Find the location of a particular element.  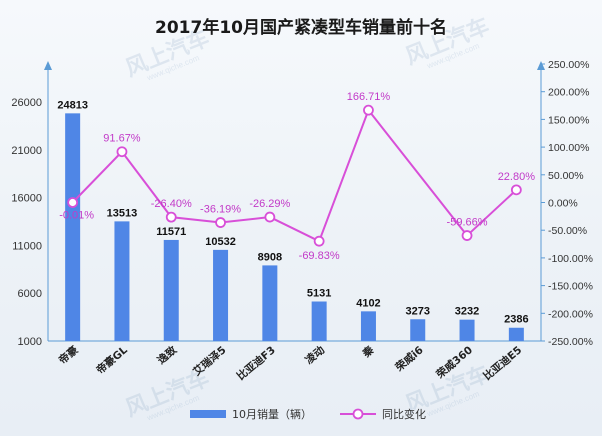

bar-value-label: 10532 is located at coordinates (220, 242).